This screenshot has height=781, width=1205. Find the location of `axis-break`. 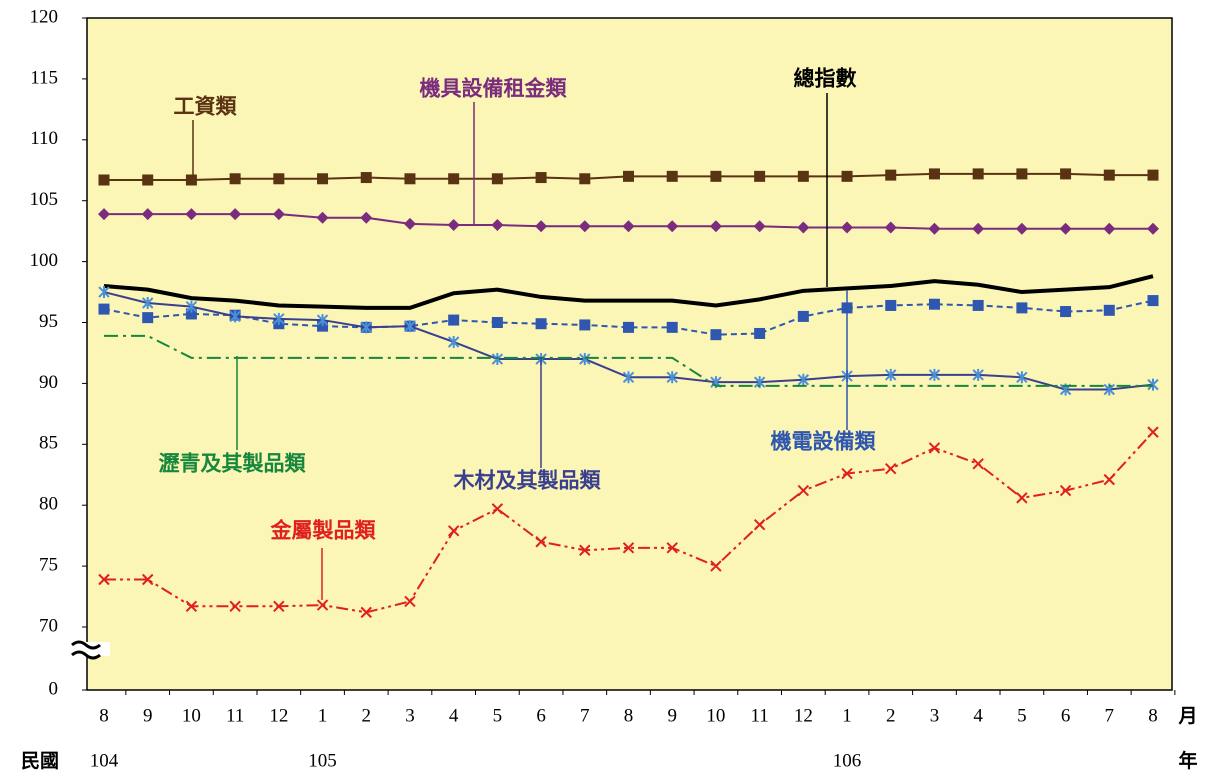

axis-break is located at coordinates (90, 650).